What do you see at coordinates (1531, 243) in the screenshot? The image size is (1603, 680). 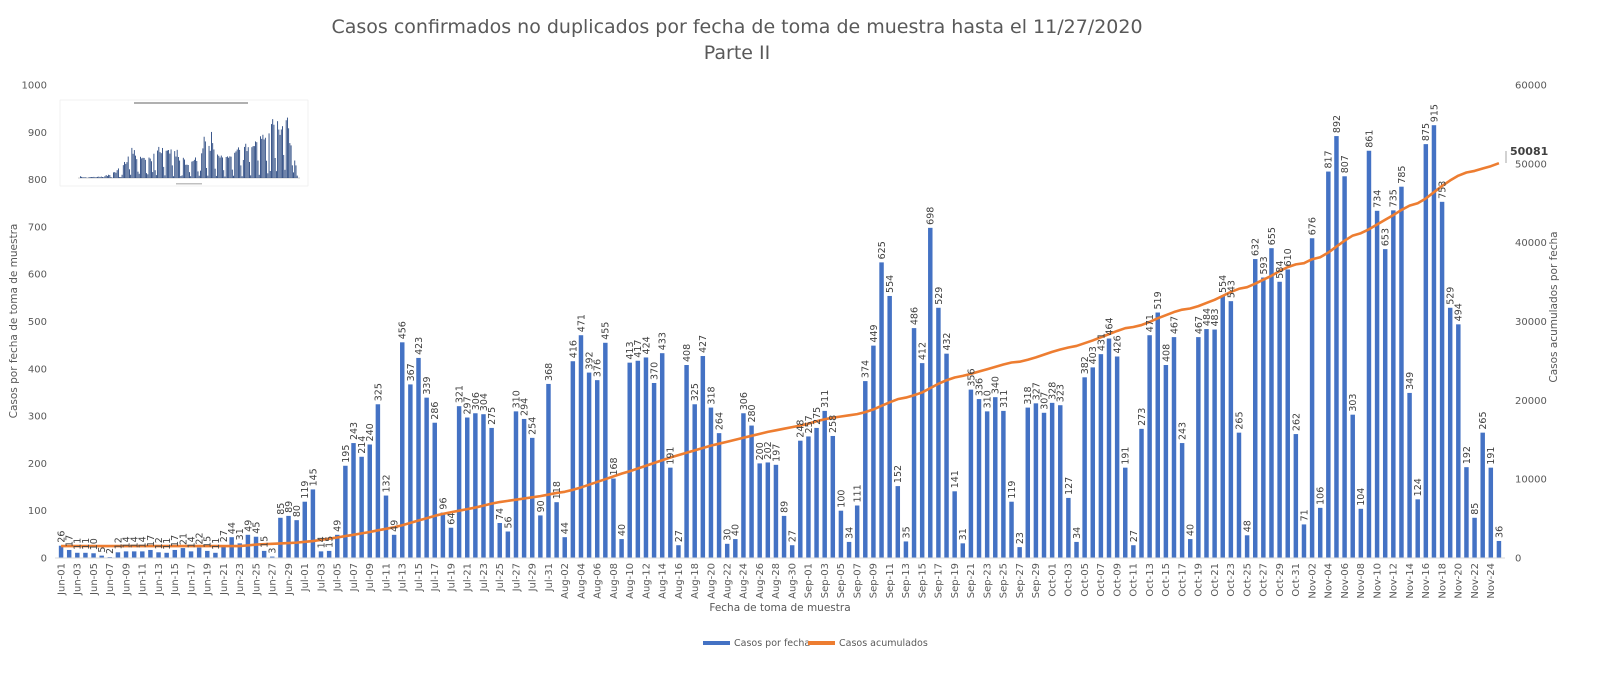 I see `y2-tick-label: 40000` at bounding box center [1531, 243].